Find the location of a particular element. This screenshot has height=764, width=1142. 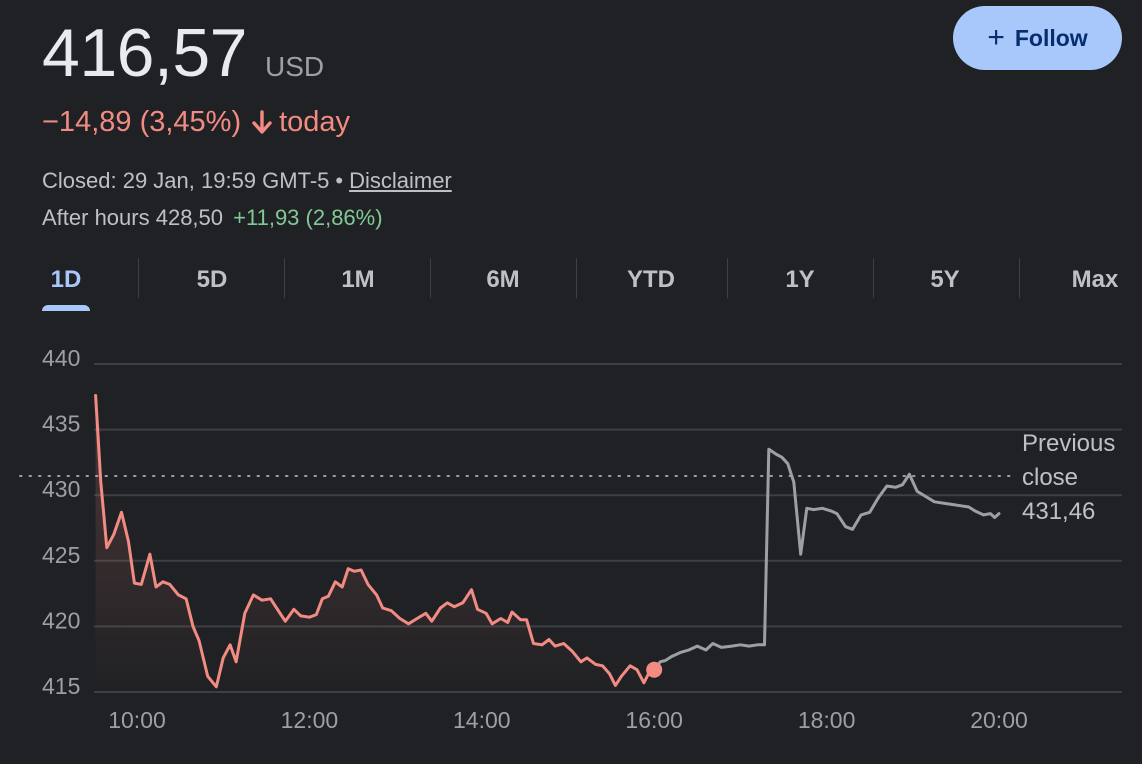

y-tick-label: 420 is located at coordinates (61, 620).